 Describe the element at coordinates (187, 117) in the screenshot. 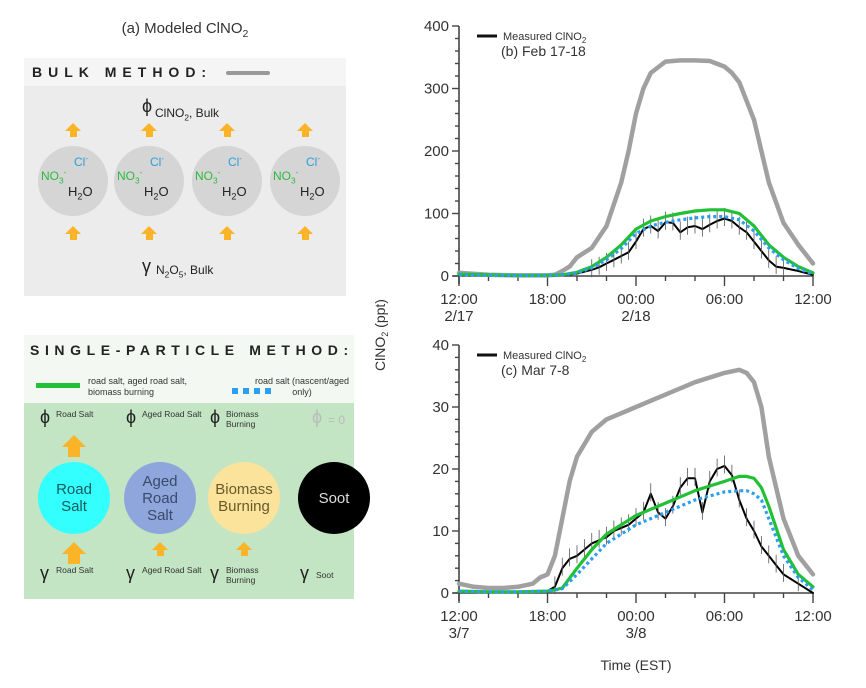

I see `phi-bulk-sub: 2` at that location.